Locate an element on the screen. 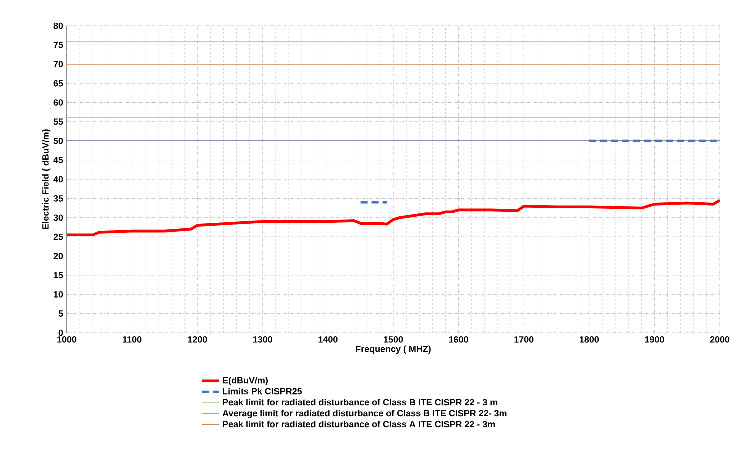 This screenshot has height=463, width=736. y-tick-label: 60 is located at coordinates (59, 103).